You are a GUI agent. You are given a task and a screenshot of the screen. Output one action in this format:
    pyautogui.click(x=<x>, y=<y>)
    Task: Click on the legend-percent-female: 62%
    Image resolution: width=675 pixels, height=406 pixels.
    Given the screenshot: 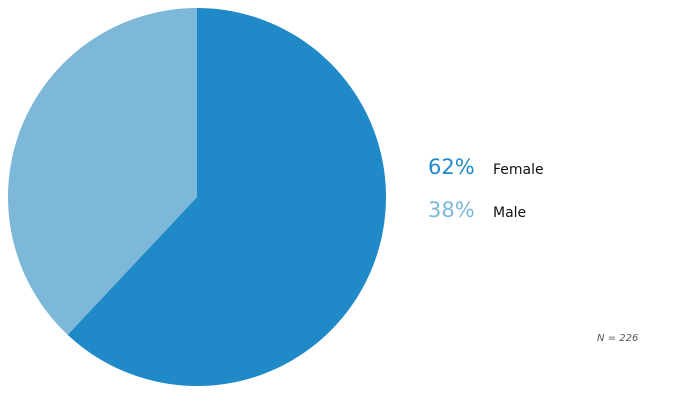 What is the action you would take?
    pyautogui.click(x=451, y=167)
    